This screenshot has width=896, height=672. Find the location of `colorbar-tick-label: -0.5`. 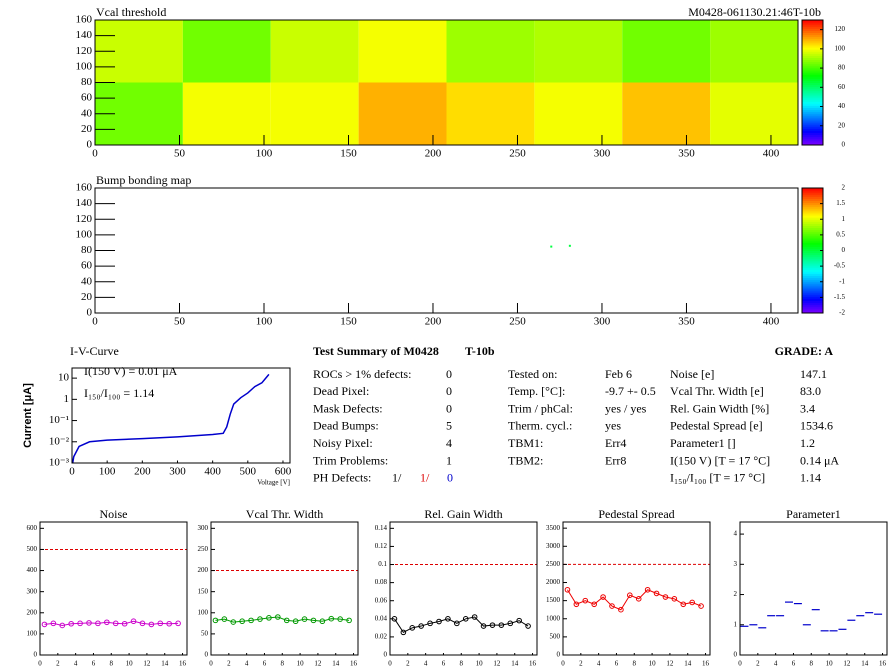

colorbar-tick-label: -0.5 is located at coordinates (840, 266).